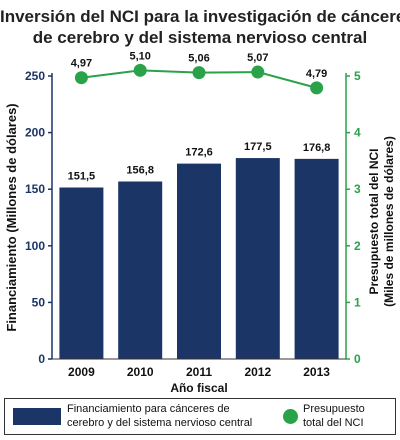 Image resolution: width=400 pixels, height=440 pixels. Describe the element at coordinates (257, 258) in the screenshot. I see `bar-2012` at that location.